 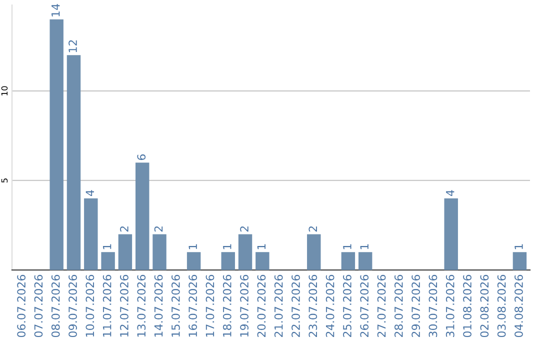 I want to click on x-tick-label: 02.08.2026, so click(x=484, y=306).